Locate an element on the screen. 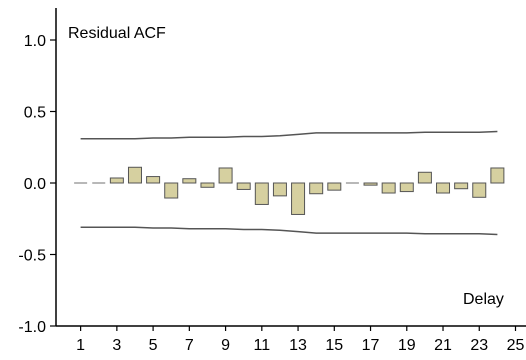 The image size is (526, 360). acf-bars is located at coordinates (289, 190).